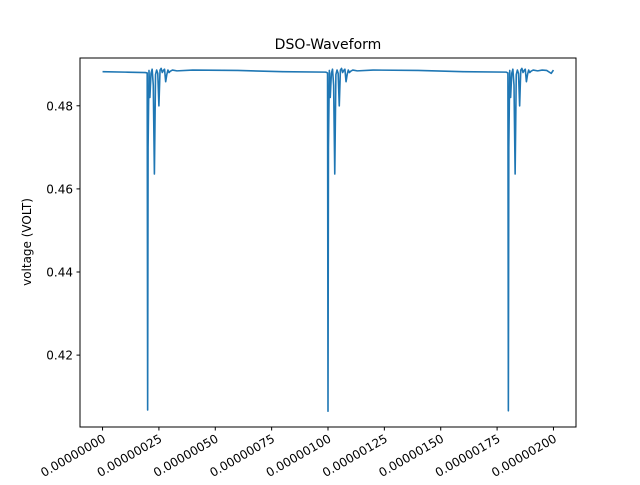 The height and width of the screenshot is (485, 640). What do you see at coordinates (59, 356) in the screenshot?
I see `y-tick-label: 0.42` at bounding box center [59, 356].